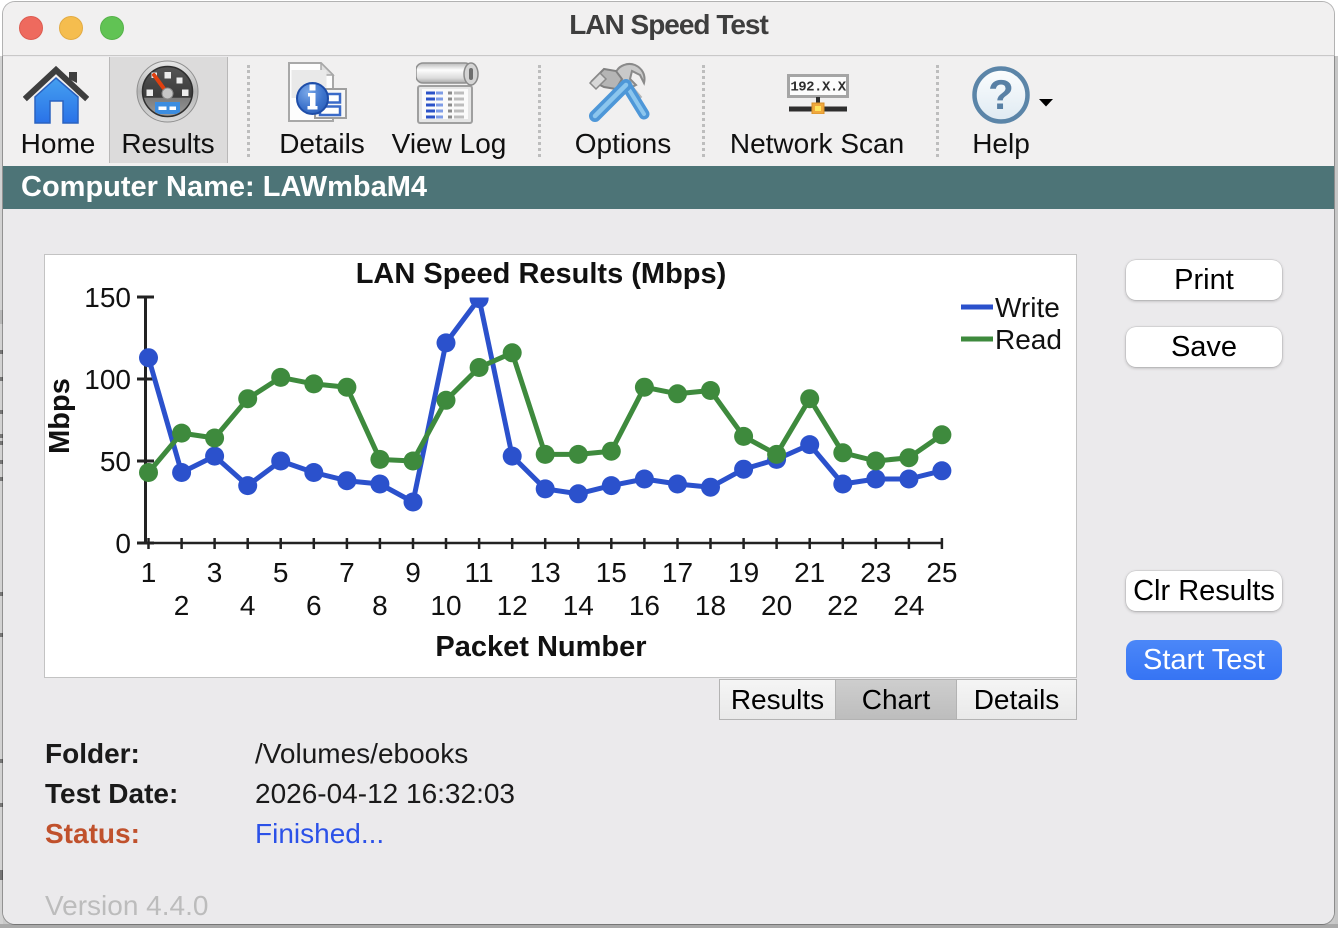  What do you see at coordinates (743, 572) in the screenshot?
I see `svg-text: 19` at bounding box center [743, 572].